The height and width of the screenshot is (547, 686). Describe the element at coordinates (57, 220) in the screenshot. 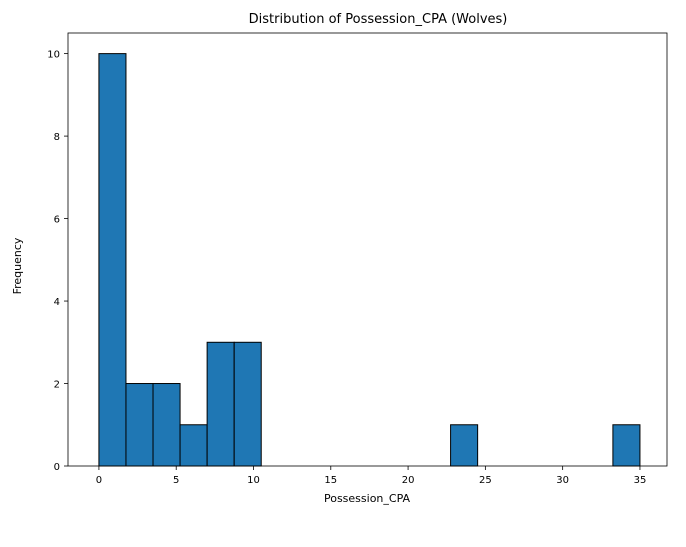

I see `y-tick-label: 6` at that location.